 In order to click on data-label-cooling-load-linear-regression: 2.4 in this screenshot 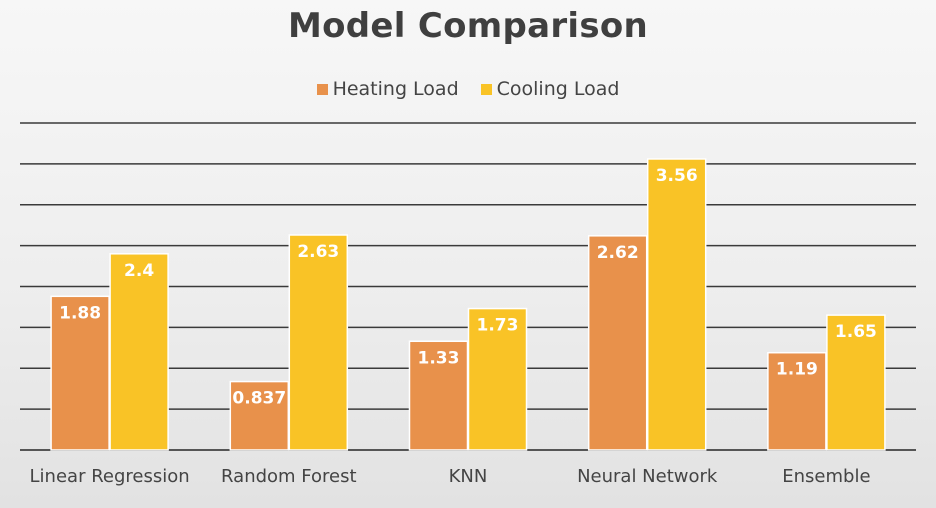, I will do `click(139, 271)`.